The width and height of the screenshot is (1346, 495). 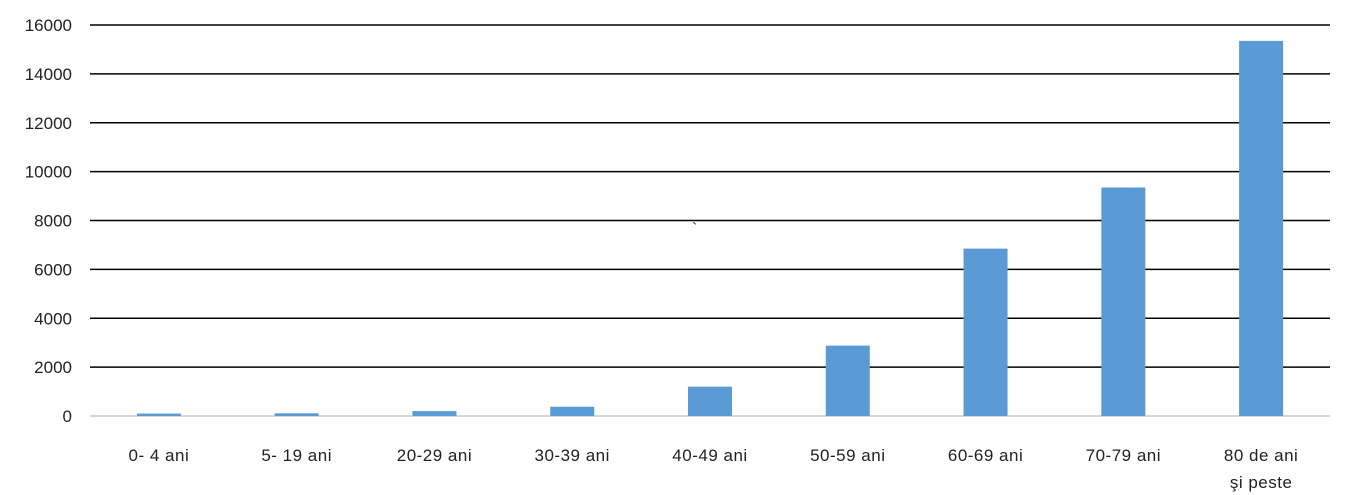 I want to click on x-tick-label: 60-69 ani, so click(x=985, y=455).